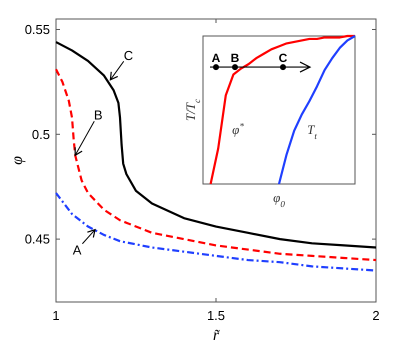 The image size is (415, 348). I want to click on y-tick-label: 0.55, so click(37, 29).